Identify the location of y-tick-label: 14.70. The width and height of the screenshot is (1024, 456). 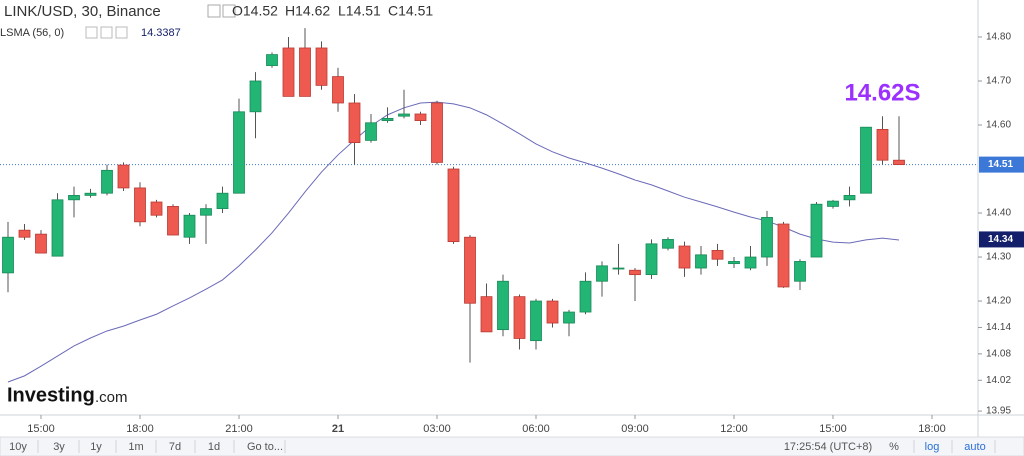
(998, 81).